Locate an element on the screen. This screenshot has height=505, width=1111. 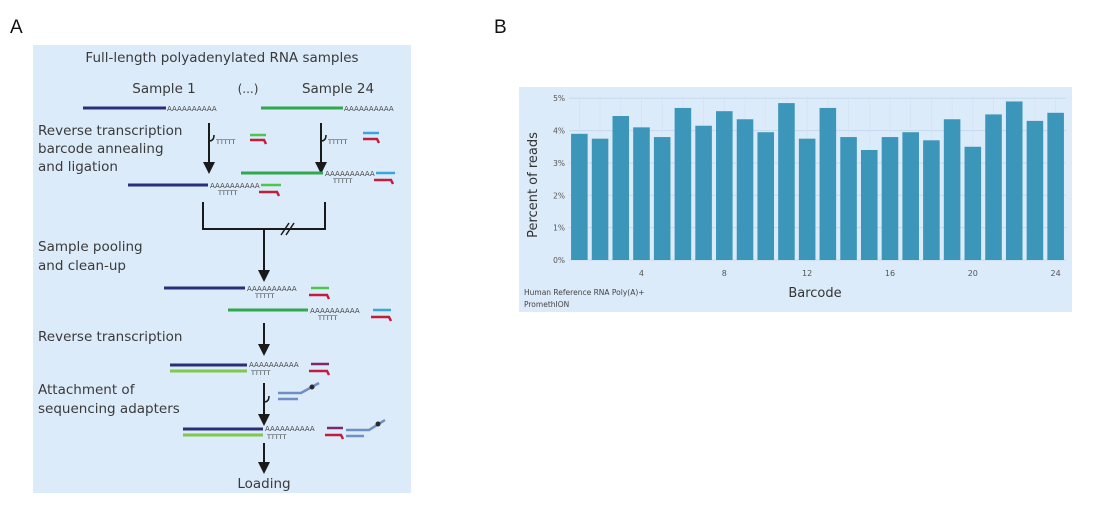
step-adapters-label: Attachment of sequencing adapters is located at coordinates (109, 399).